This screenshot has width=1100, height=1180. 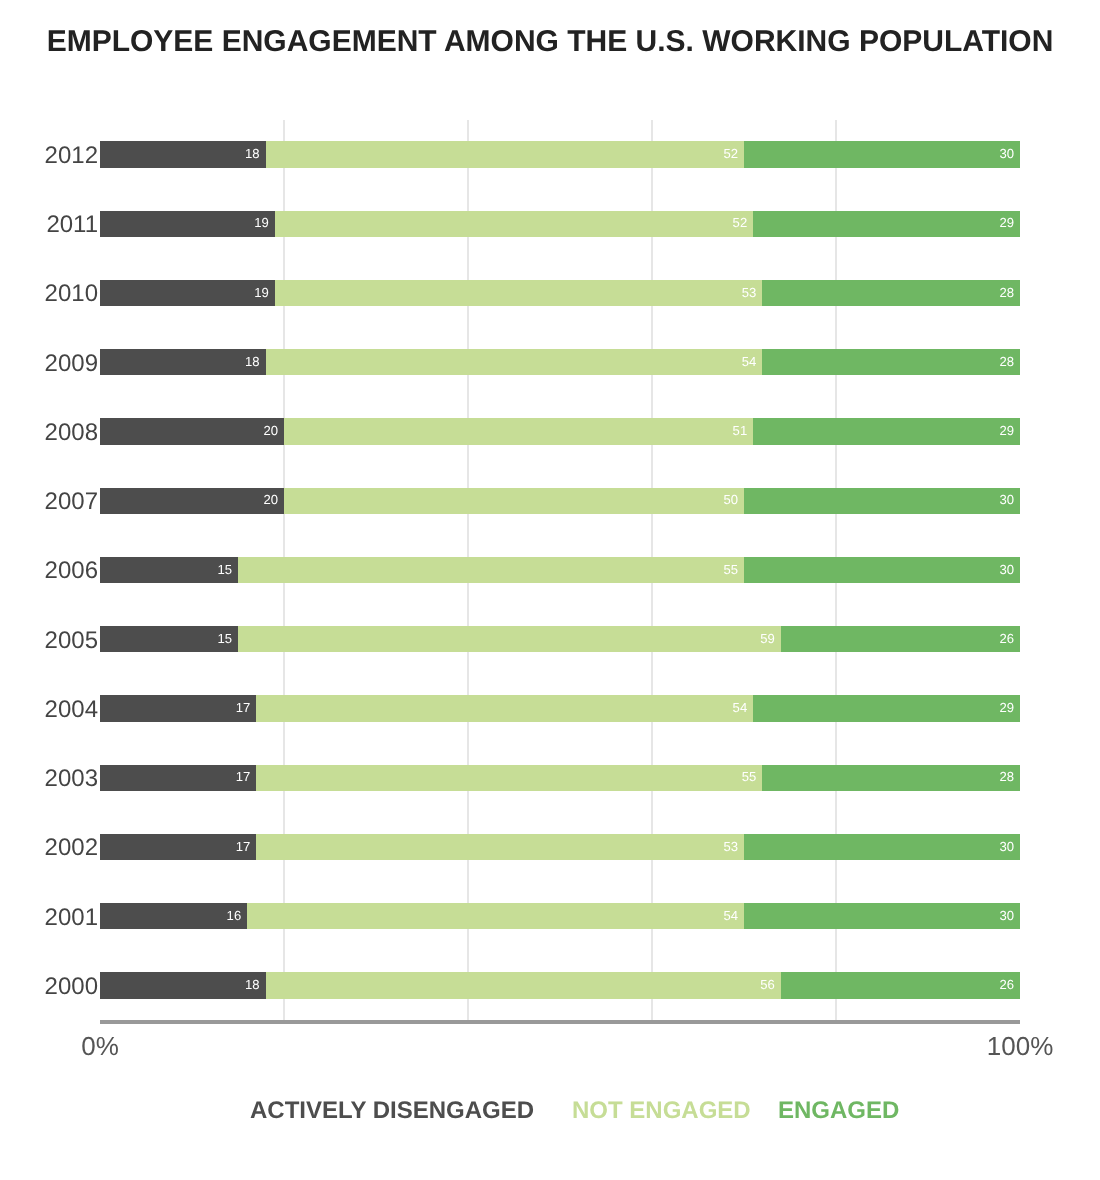 I want to click on x-tick-label: 100%, so click(x=1020, y=1045).